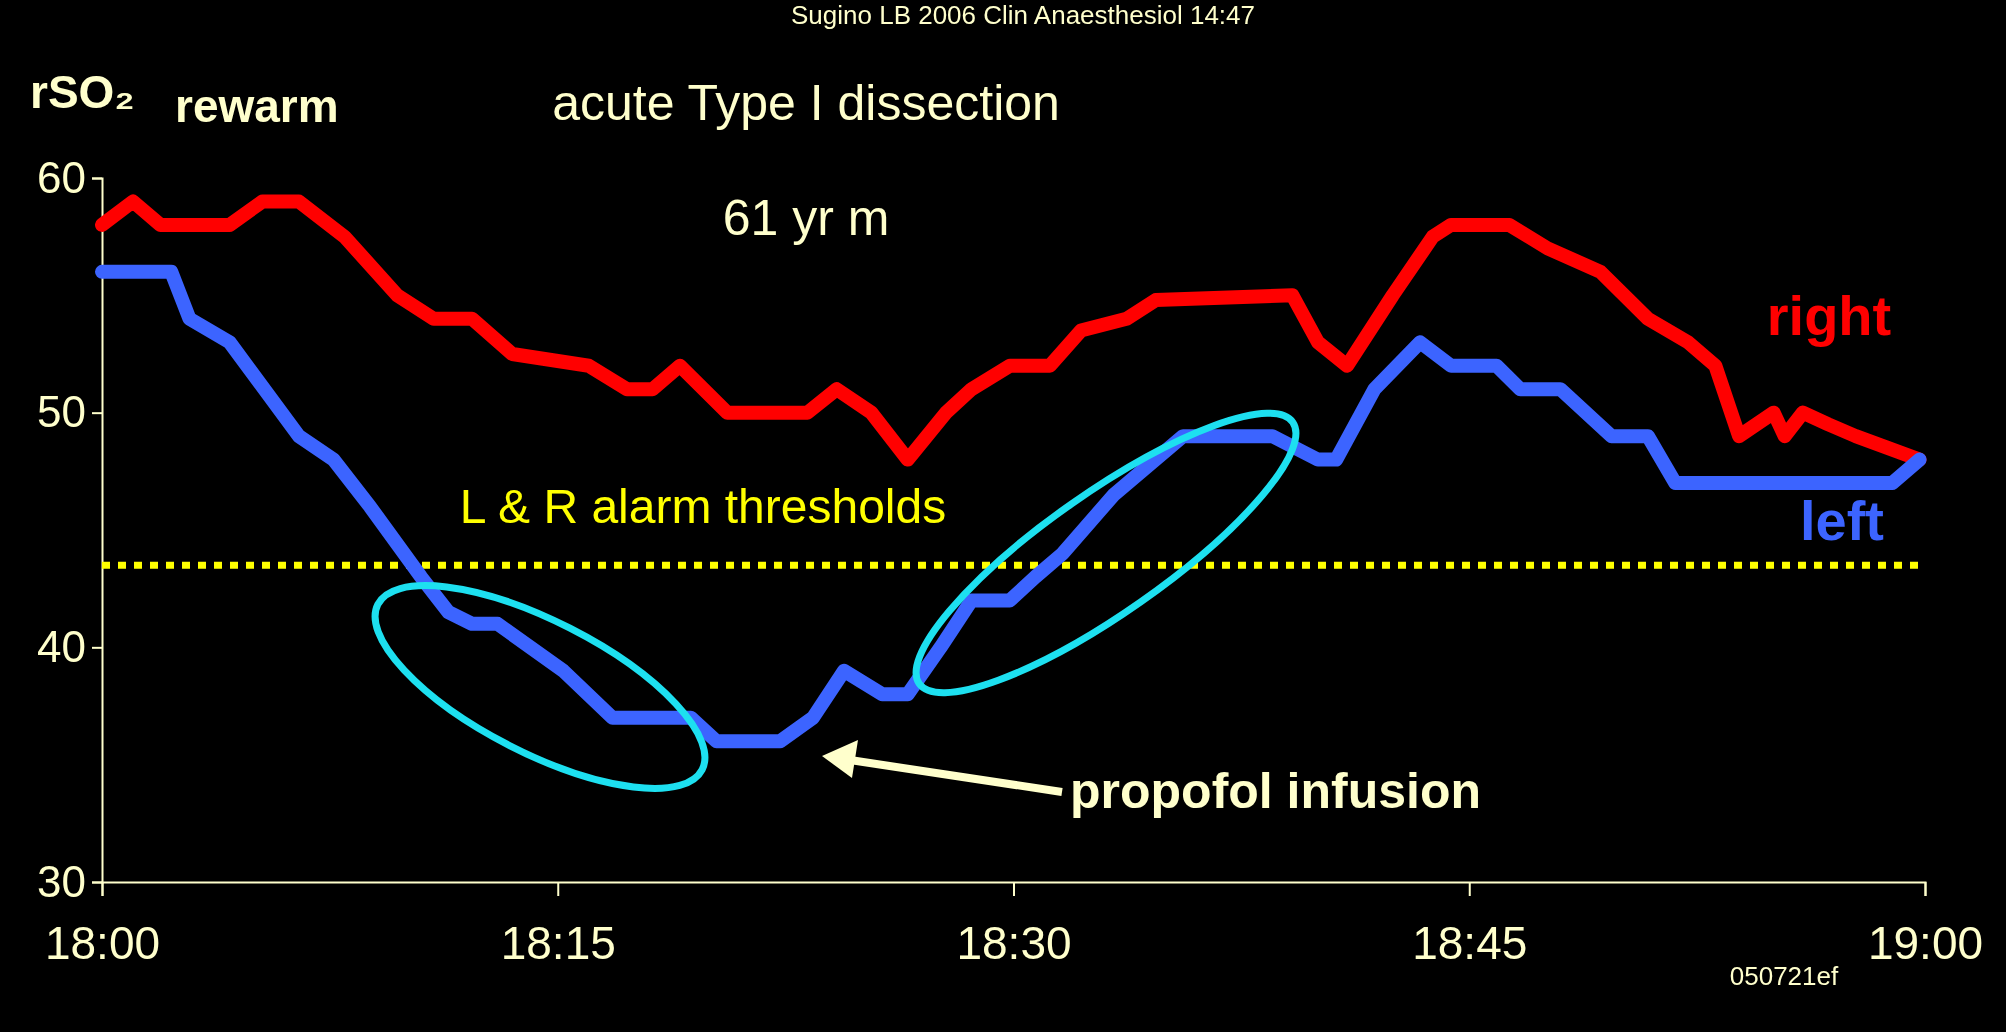  I want to click on text: Sugino LB 2006 Clin Anaesthesiol 14:47, so click(1023, 15).